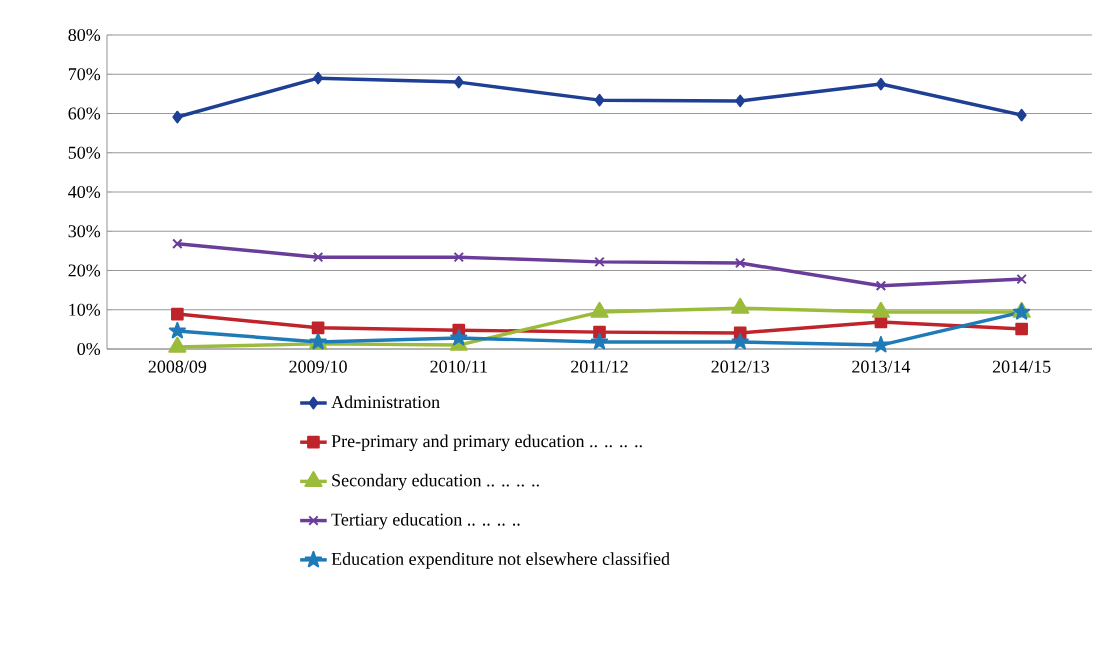 The height and width of the screenshot is (648, 1110). Describe the element at coordinates (177, 366) in the screenshot. I see `x-tick-label: 2008/09` at that location.